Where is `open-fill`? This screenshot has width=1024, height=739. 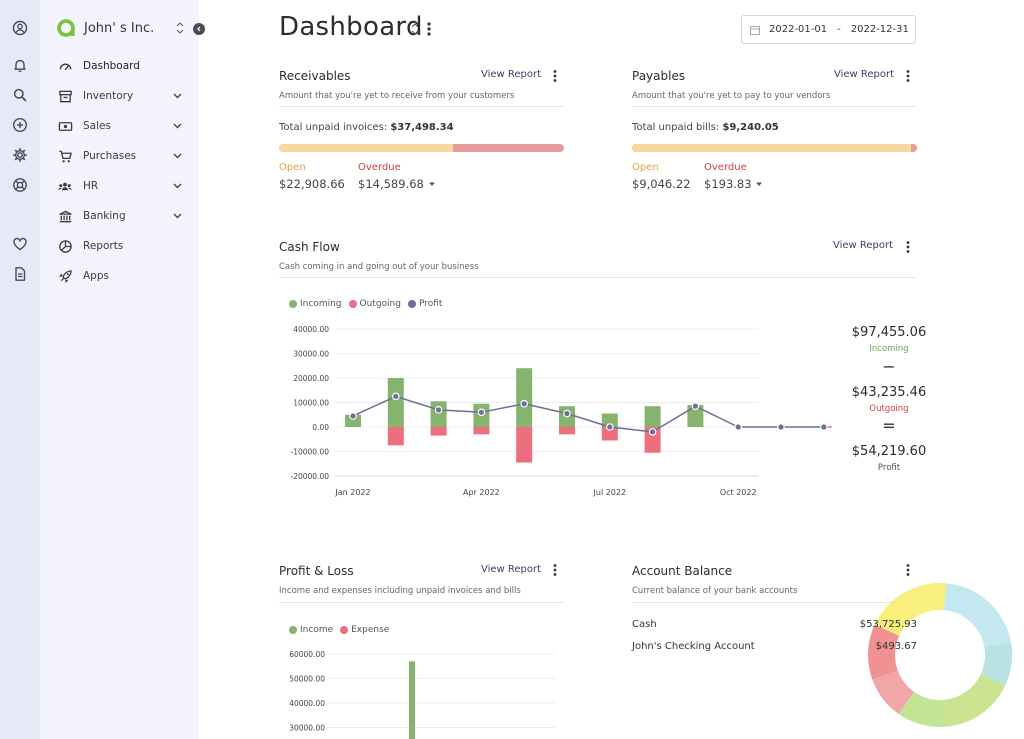 open-fill is located at coordinates (771, 148).